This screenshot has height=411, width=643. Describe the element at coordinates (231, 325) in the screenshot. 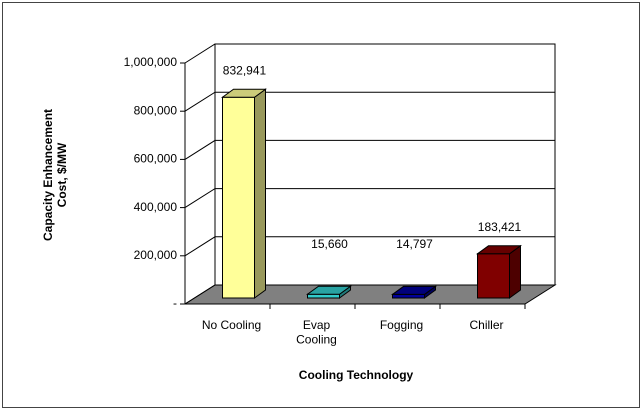

I see `x-tick-label: No Cooling` at that location.